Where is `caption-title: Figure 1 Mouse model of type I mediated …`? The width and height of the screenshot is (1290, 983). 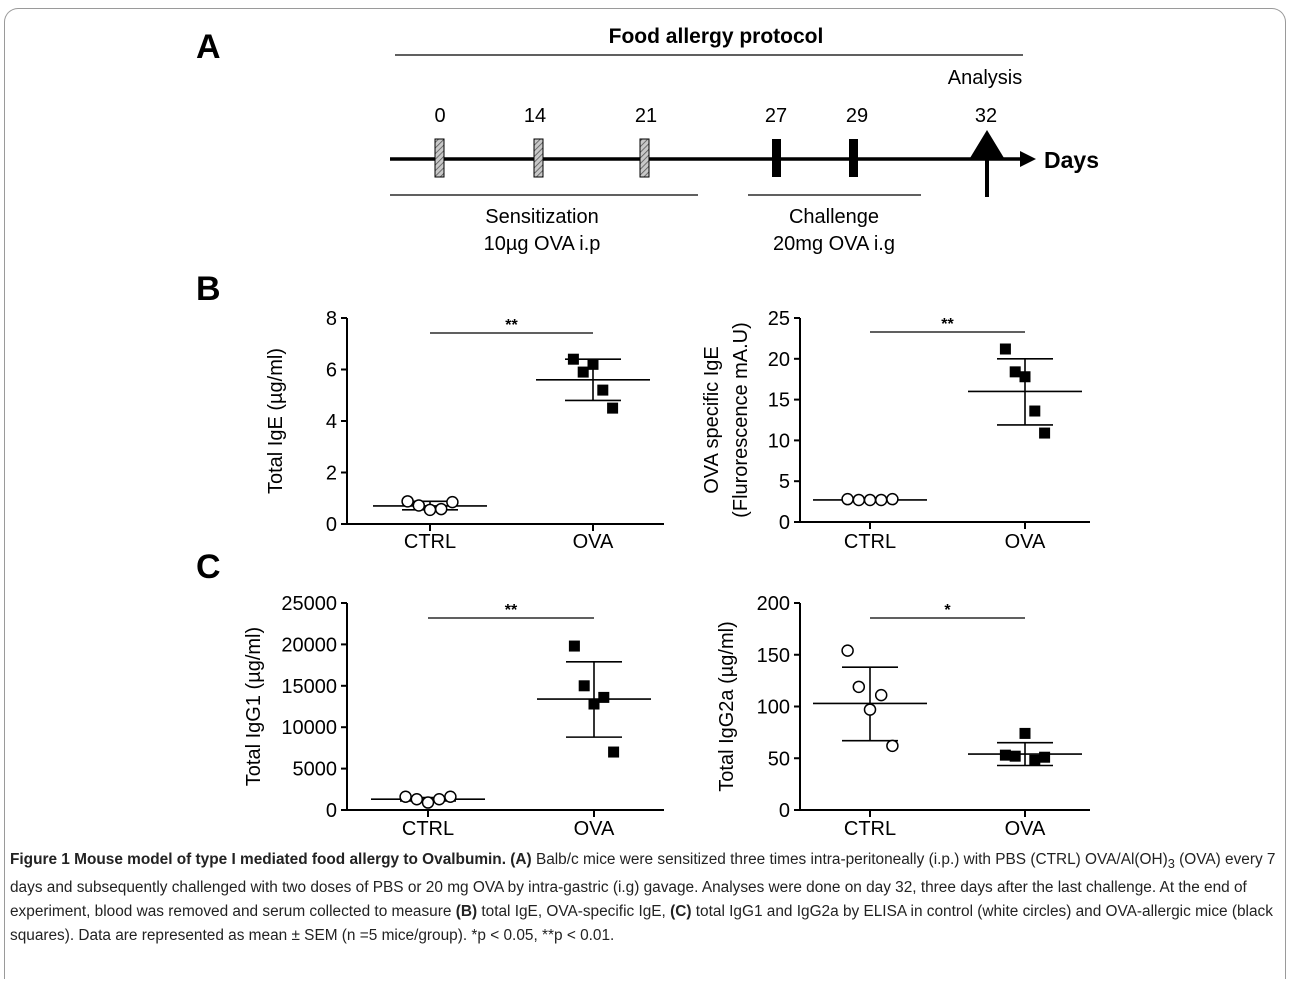
caption-title: Figure 1 Mouse model of type I mediated … is located at coordinates (258, 859).